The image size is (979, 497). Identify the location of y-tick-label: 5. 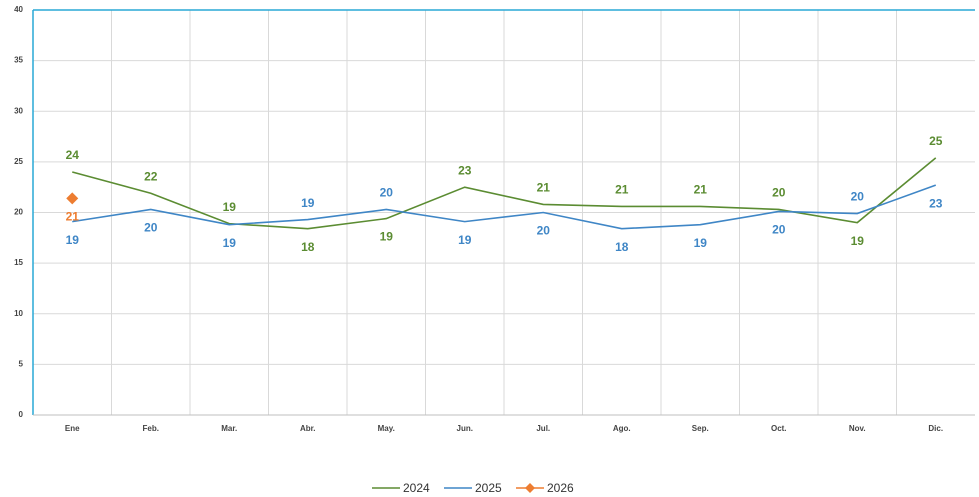
(21, 363).